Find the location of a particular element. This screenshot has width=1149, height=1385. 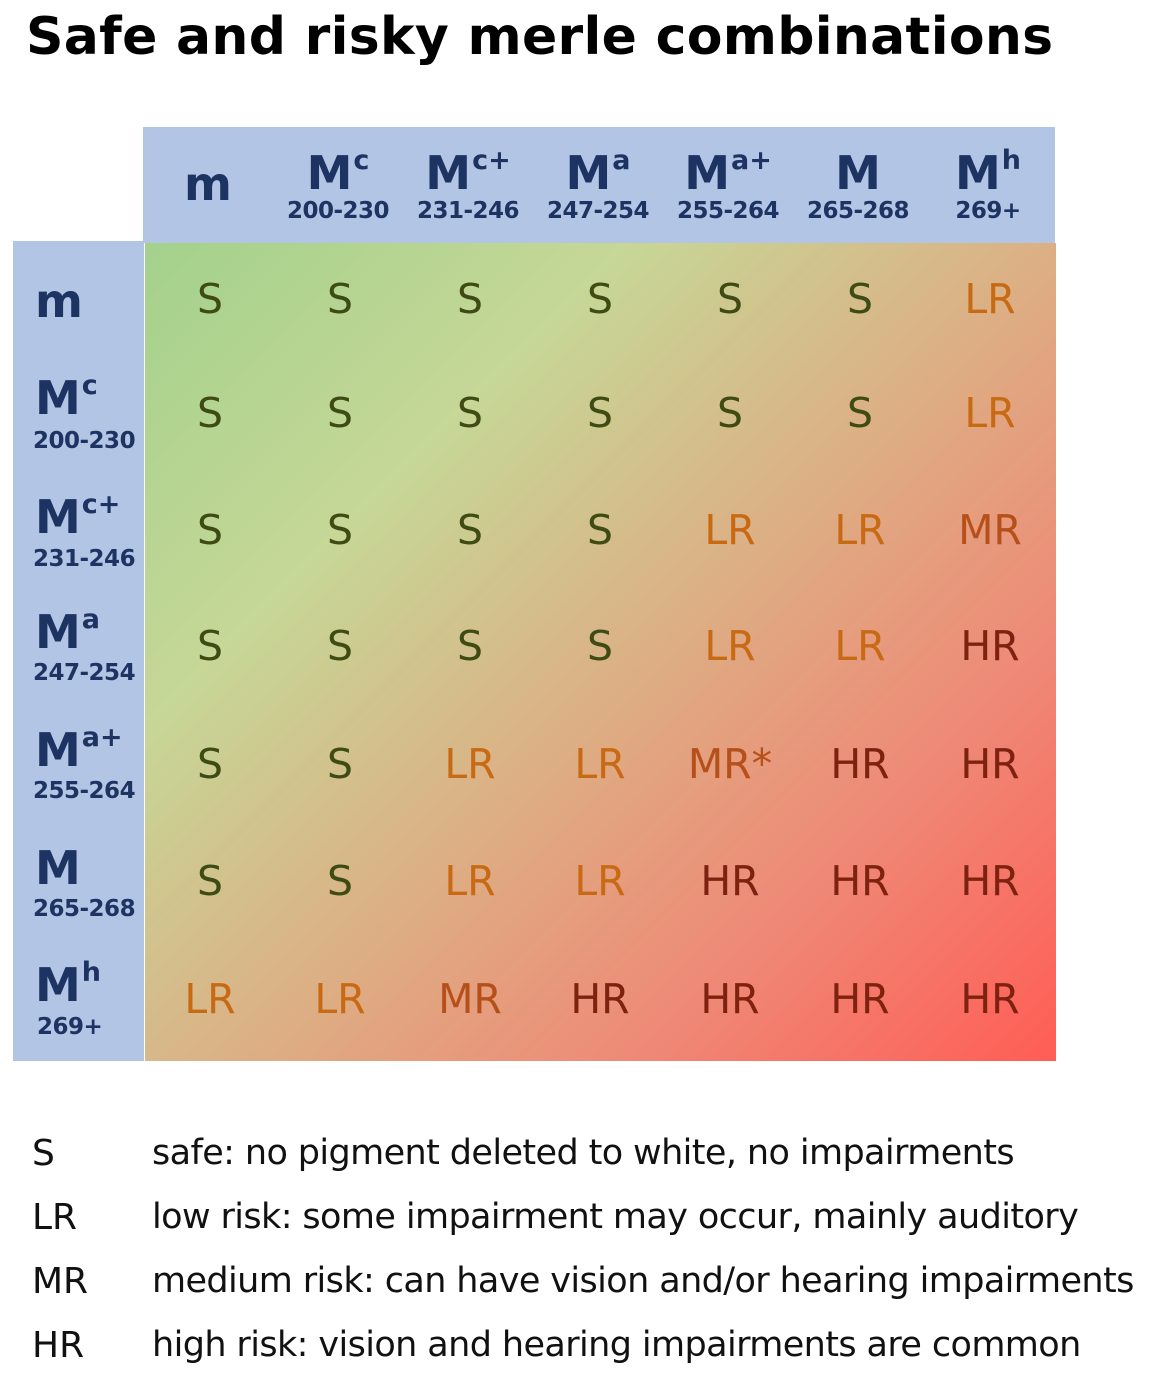

row-header-label: M is located at coordinates (58, 868).